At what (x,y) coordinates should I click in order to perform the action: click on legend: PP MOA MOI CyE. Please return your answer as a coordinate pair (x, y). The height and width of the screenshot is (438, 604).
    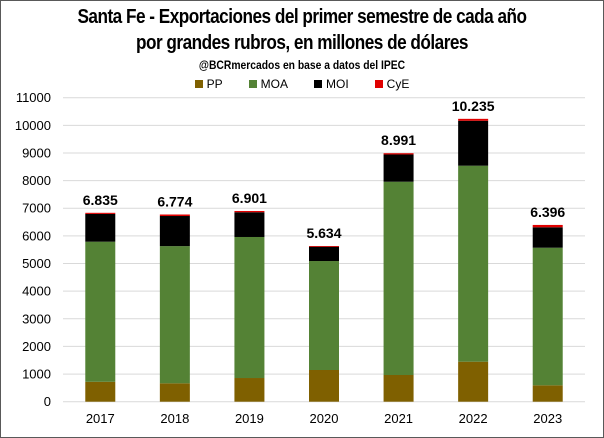
    Looking at the image, I should click on (302, 84).